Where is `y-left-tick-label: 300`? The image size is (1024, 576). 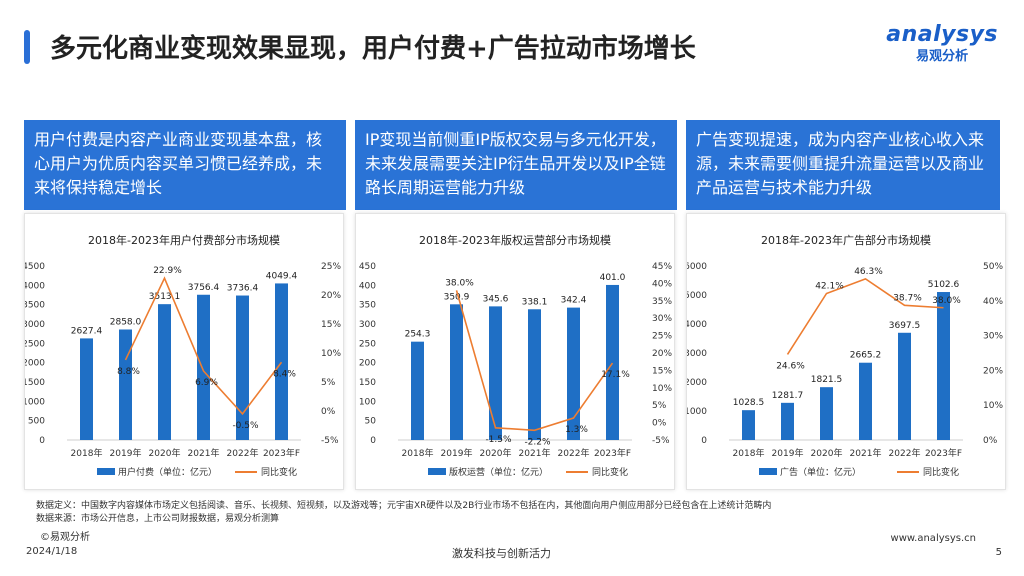
y-left-tick-label: 300 is located at coordinates (367, 325).